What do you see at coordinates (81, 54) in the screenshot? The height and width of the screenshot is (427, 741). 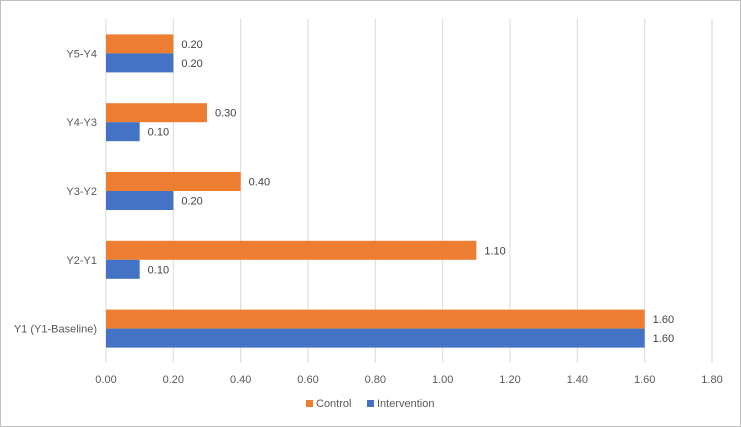 I see `category-label: Y5-Y4` at bounding box center [81, 54].